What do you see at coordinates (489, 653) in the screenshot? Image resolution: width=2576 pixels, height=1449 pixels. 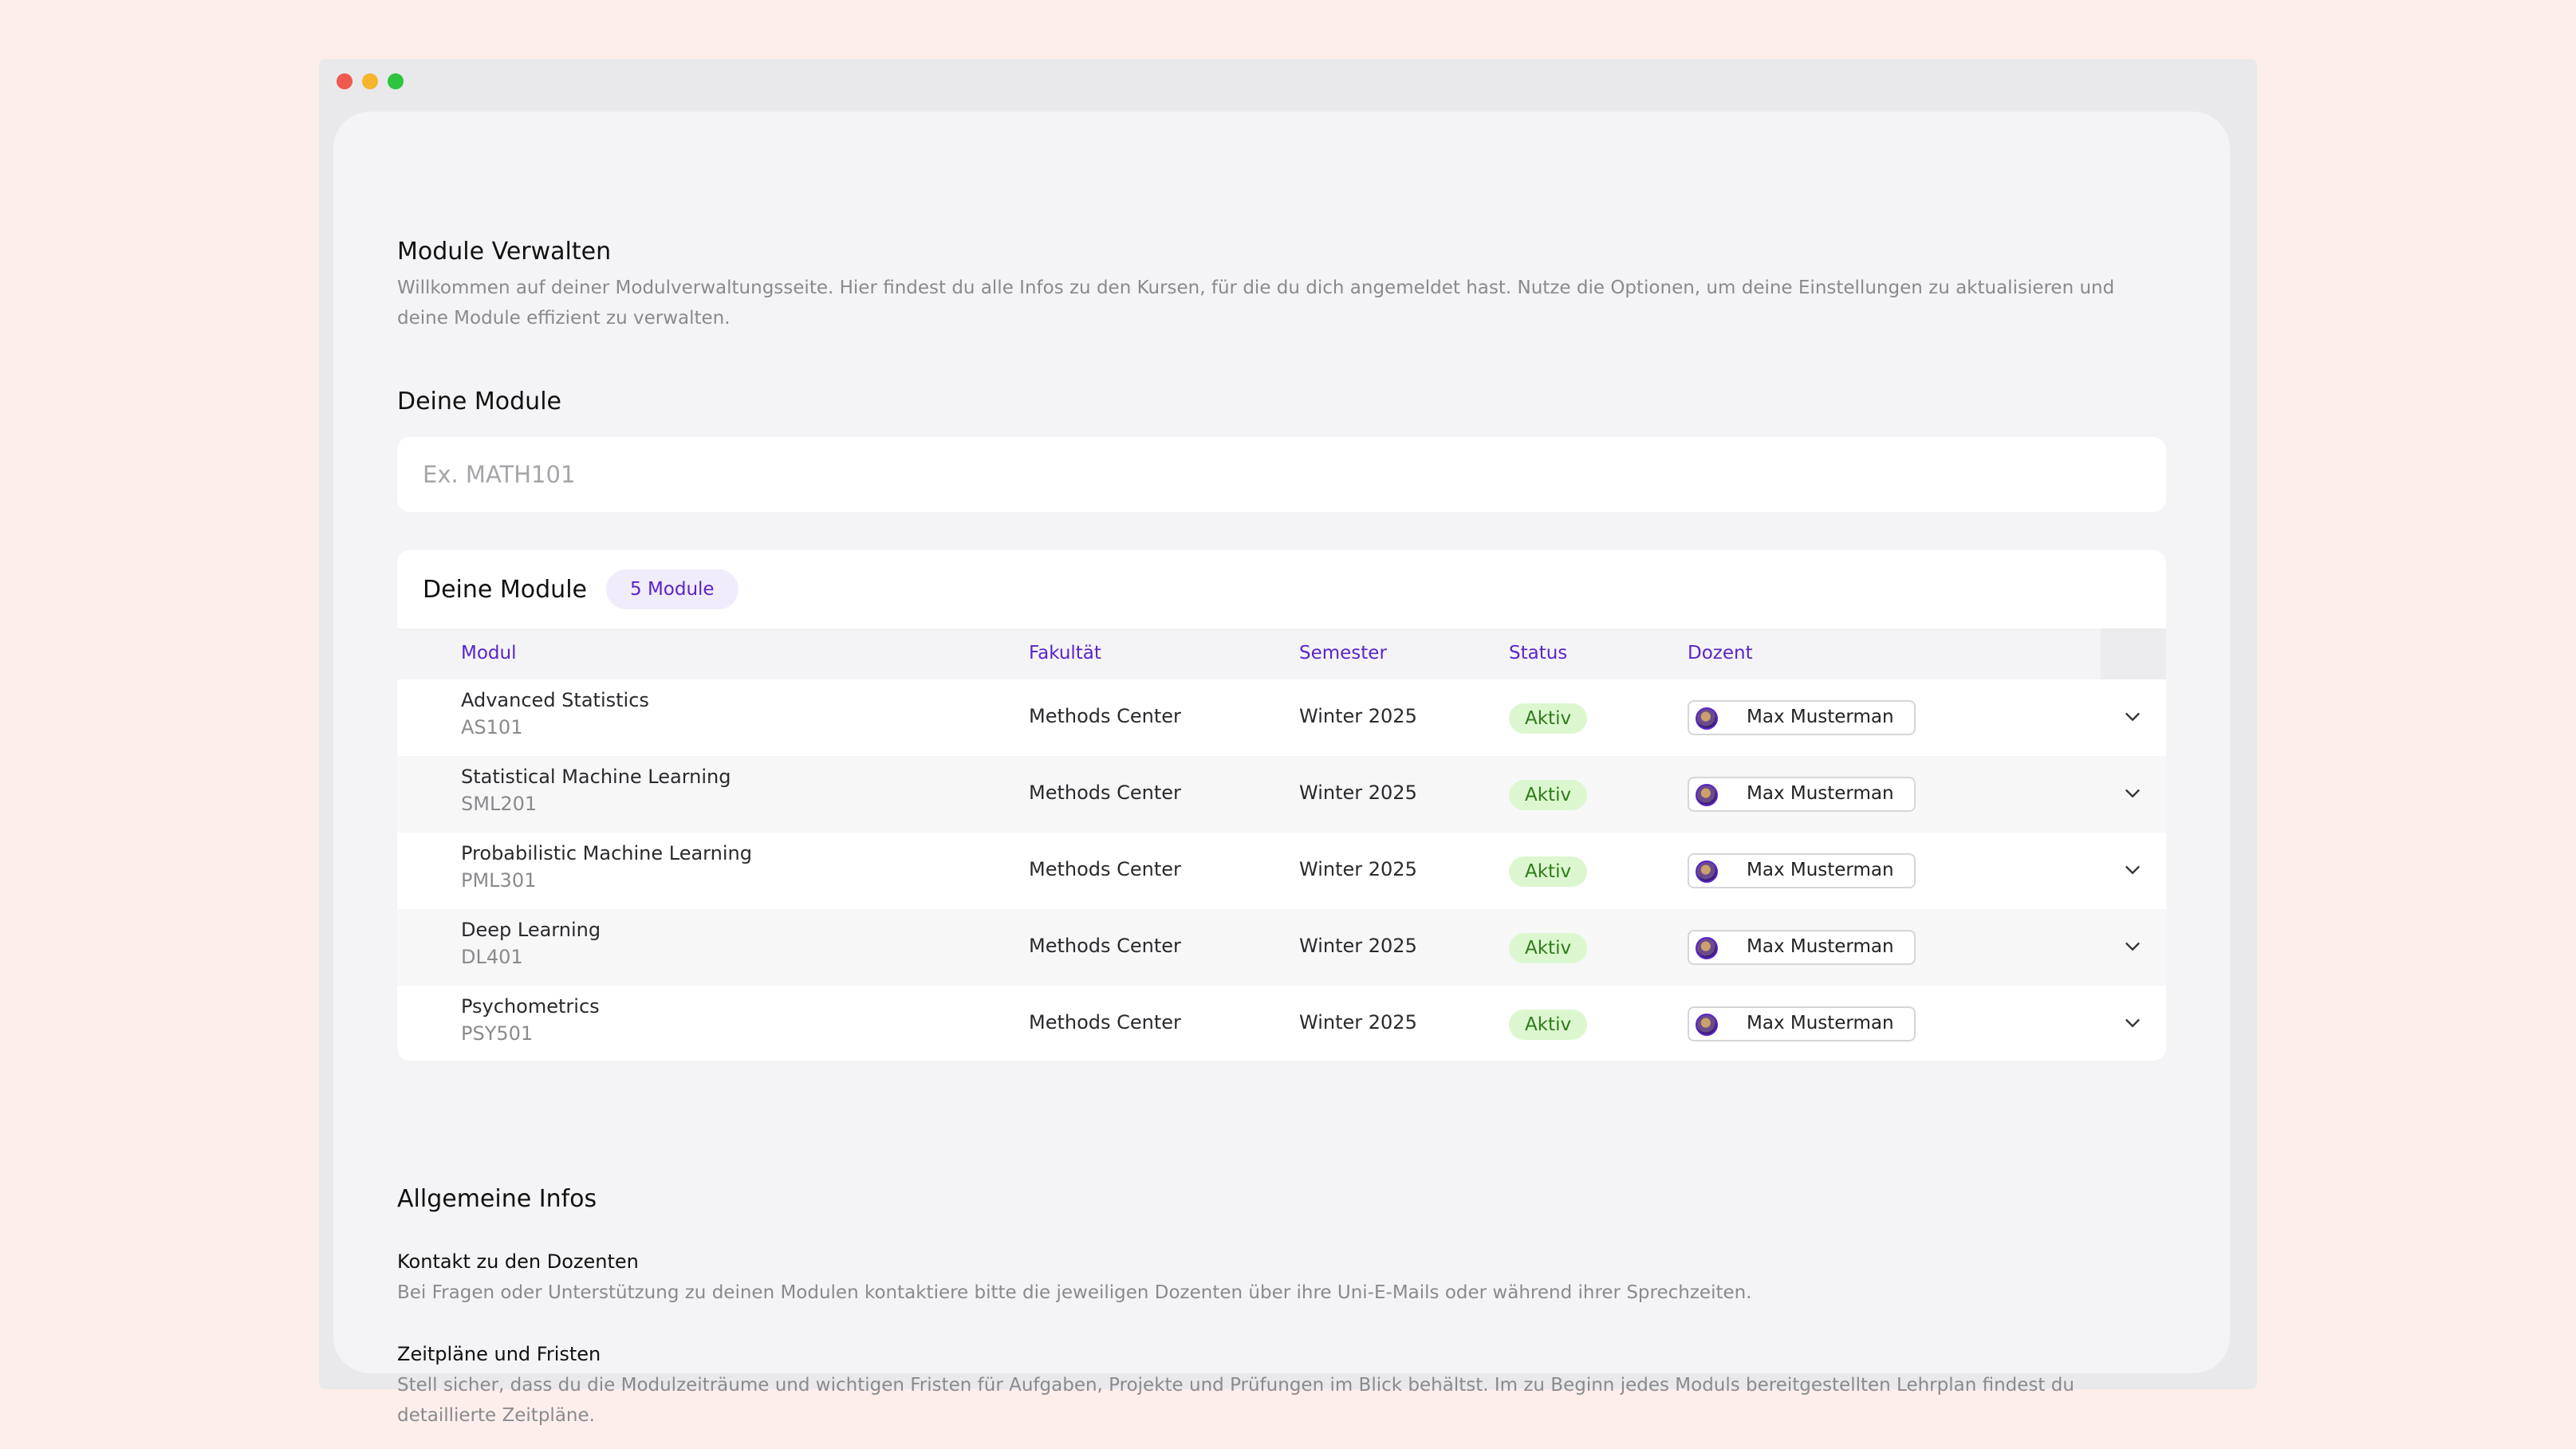 I see `column-header-module: Modul` at bounding box center [489, 653].